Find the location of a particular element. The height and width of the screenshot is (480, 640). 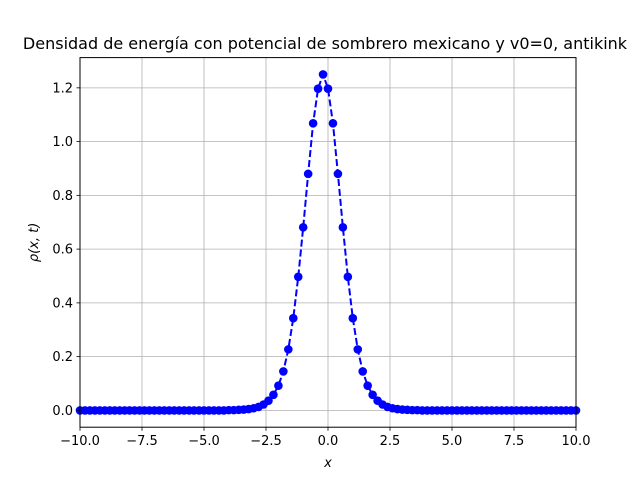

x-tick-label: 0.0 is located at coordinates (328, 441).